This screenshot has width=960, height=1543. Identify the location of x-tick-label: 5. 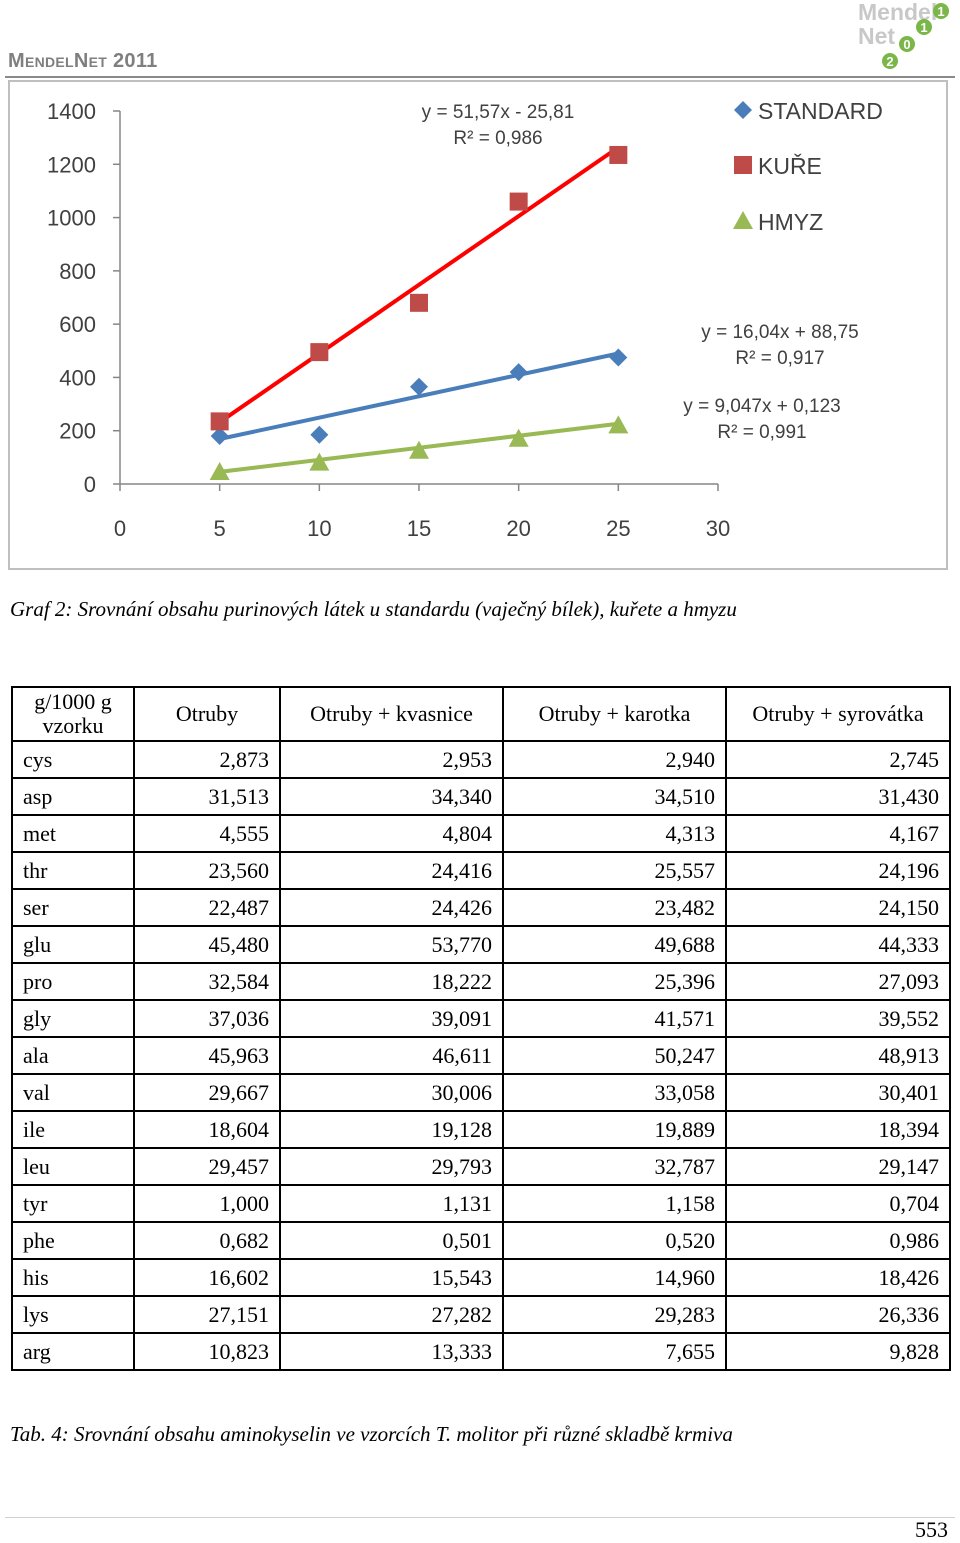
(220, 528).